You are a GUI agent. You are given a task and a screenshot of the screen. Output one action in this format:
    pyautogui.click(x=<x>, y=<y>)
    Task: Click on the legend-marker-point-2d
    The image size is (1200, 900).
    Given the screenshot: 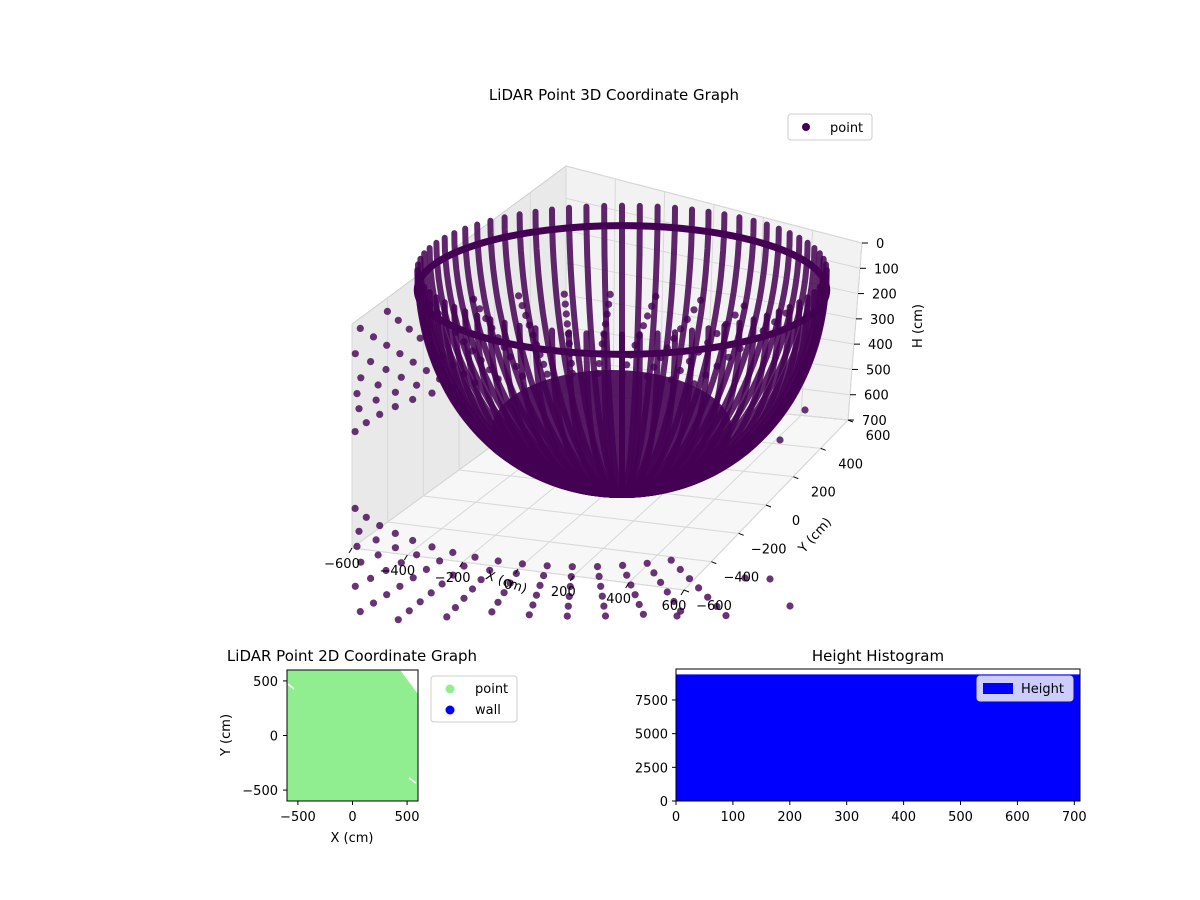 What is the action you would take?
    pyautogui.click(x=450, y=689)
    